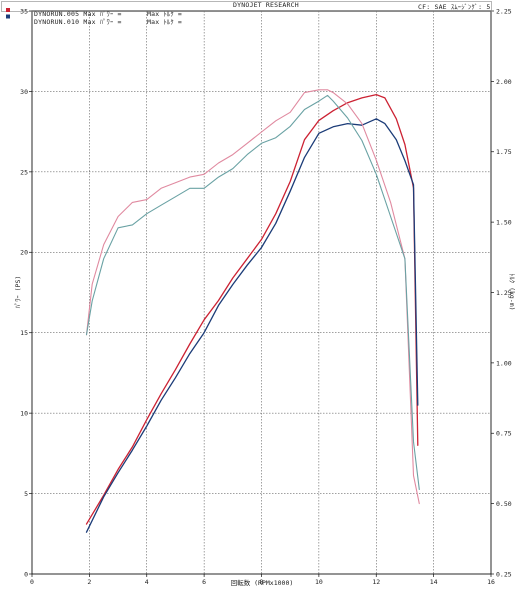 The width and height of the screenshot is (524, 600). What do you see at coordinates (266, 5) in the screenshot?
I see `chart-title: DYNOJET RESEARCH` at bounding box center [266, 5].